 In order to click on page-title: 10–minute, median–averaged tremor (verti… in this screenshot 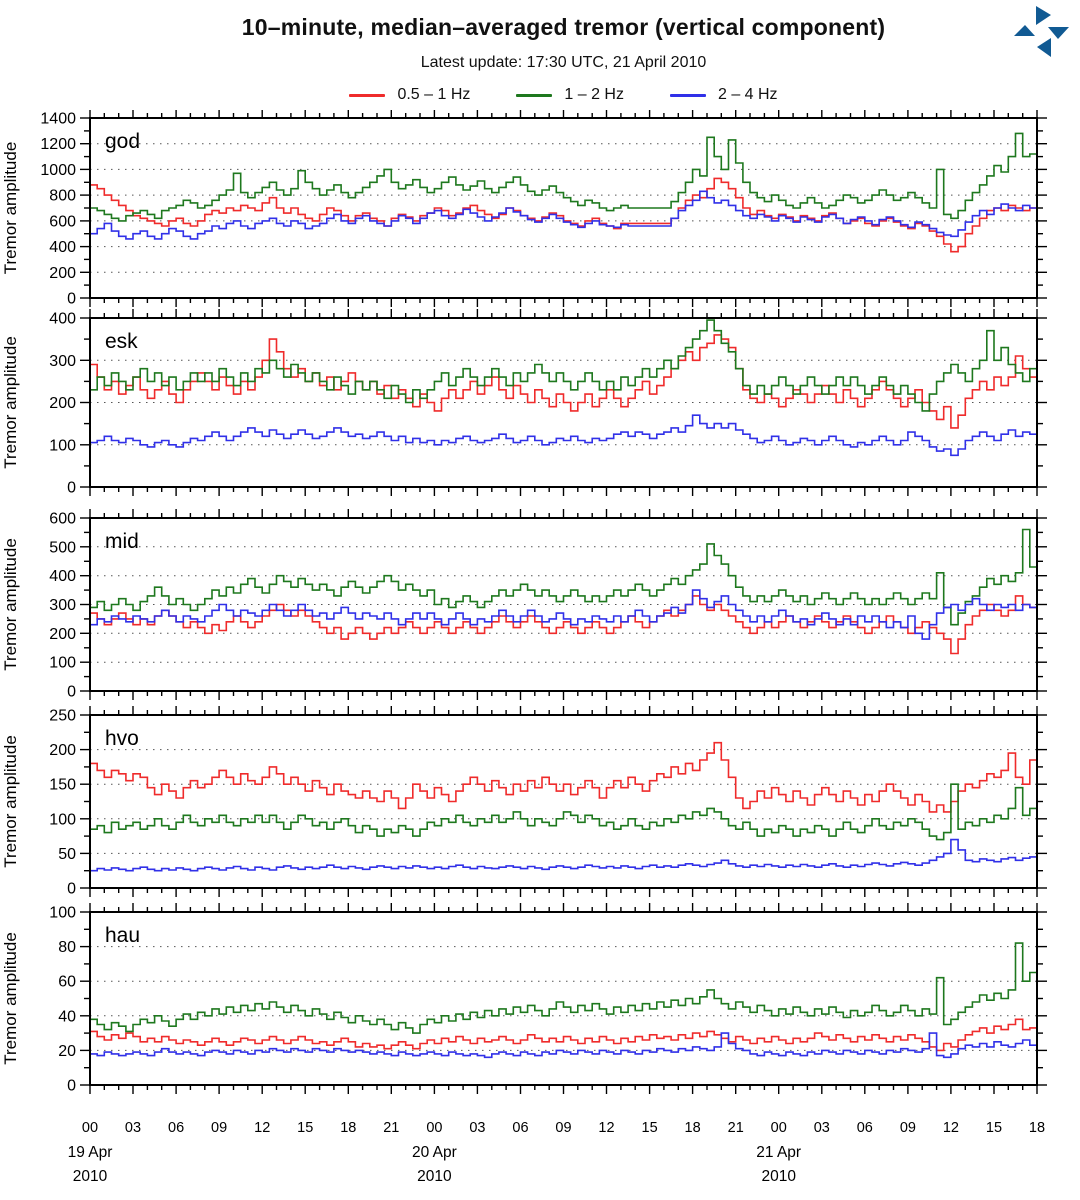, I will do `click(563, 27)`.